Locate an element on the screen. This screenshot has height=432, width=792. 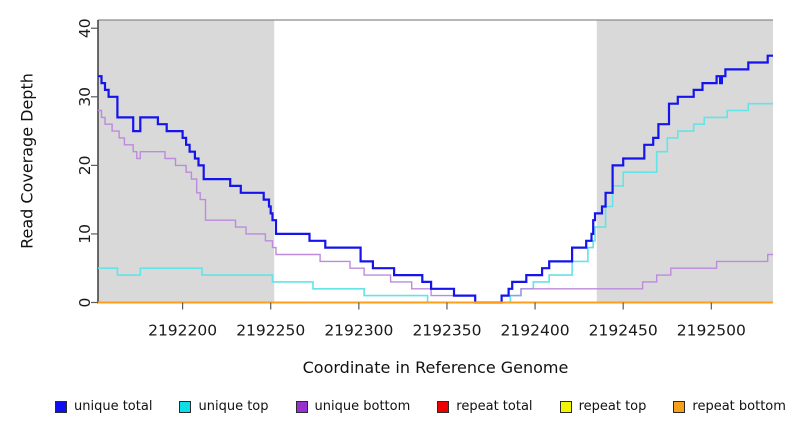
x-tick-label: 2192350 is located at coordinates (446, 331).